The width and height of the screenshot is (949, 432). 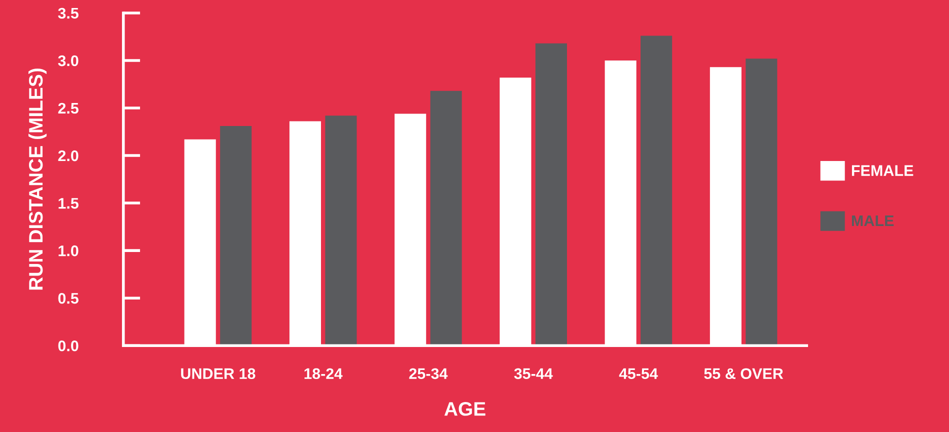 What do you see at coordinates (873, 221) in the screenshot?
I see `legend-label: MALE` at bounding box center [873, 221].